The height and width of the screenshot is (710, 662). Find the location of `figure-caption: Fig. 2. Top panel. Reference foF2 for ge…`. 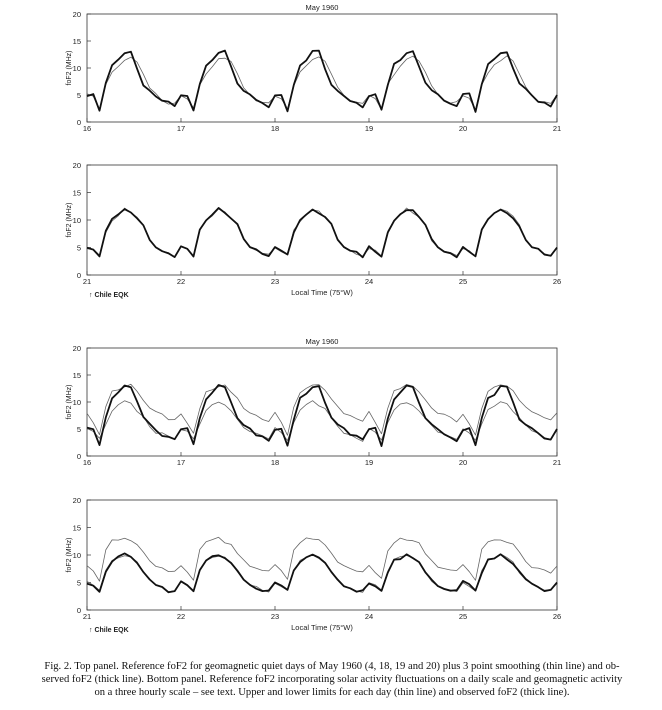

figure-caption: Fig. 2. Top panel. Reference foF2 for ge… is located at coordinates (332, 679).